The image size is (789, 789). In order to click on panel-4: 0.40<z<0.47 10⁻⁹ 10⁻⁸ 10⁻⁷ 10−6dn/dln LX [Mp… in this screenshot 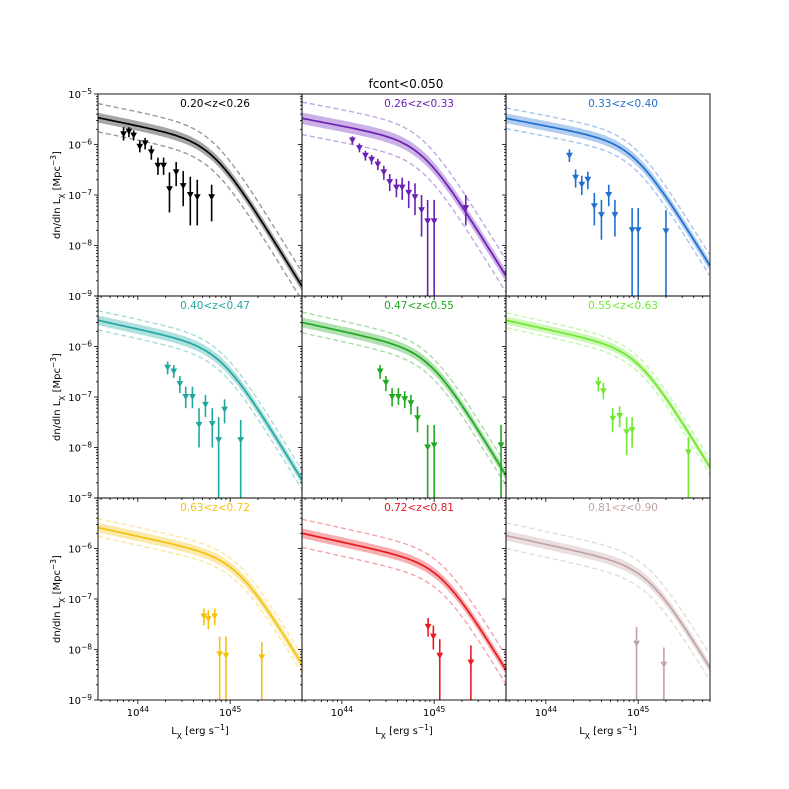, I will do `click(176, 400)`.